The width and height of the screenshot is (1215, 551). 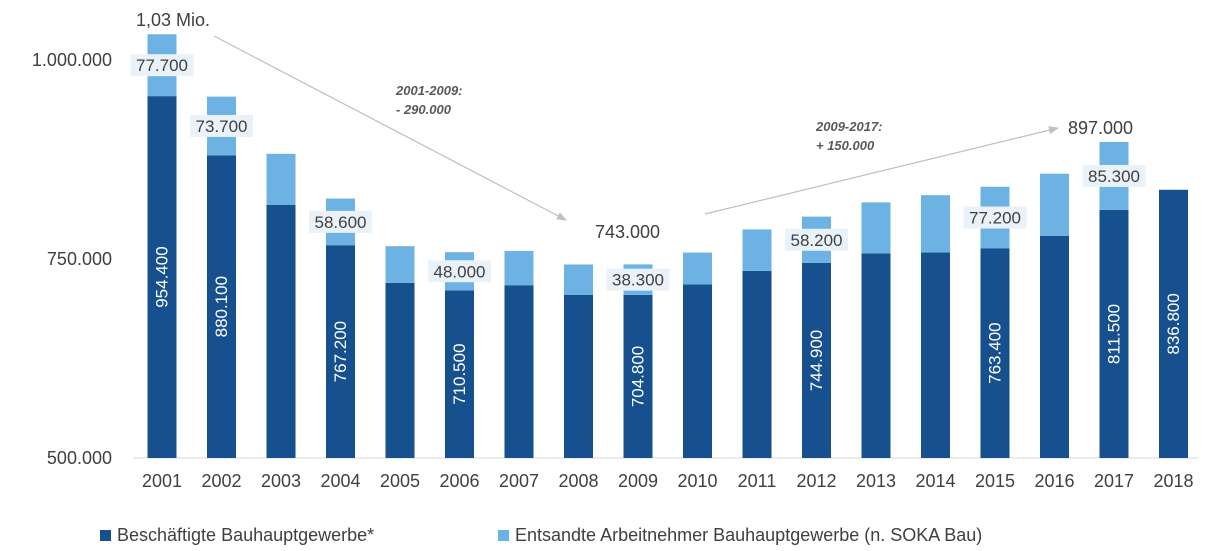 I want to click on data-label-posted-workers: 58.600, so click(x=341, y=222).